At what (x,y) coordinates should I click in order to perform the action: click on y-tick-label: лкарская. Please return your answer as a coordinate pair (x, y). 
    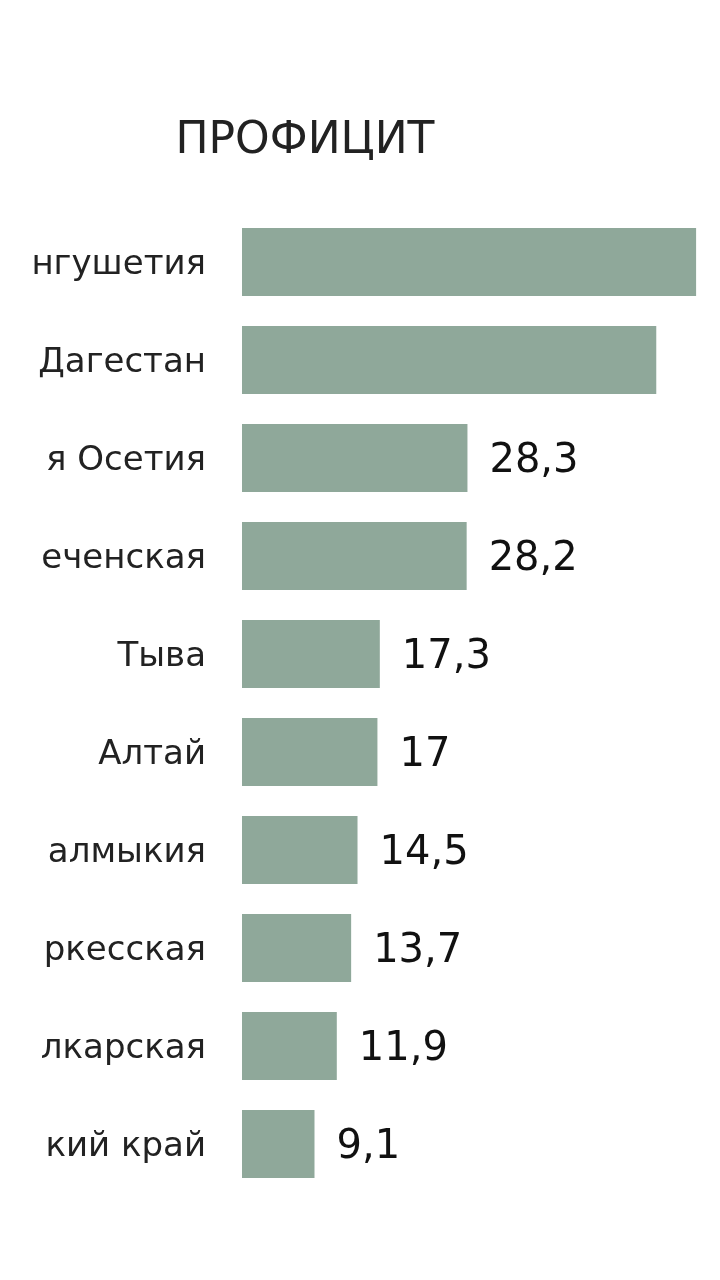
    Looking at the image, I should click on (123, 1046).